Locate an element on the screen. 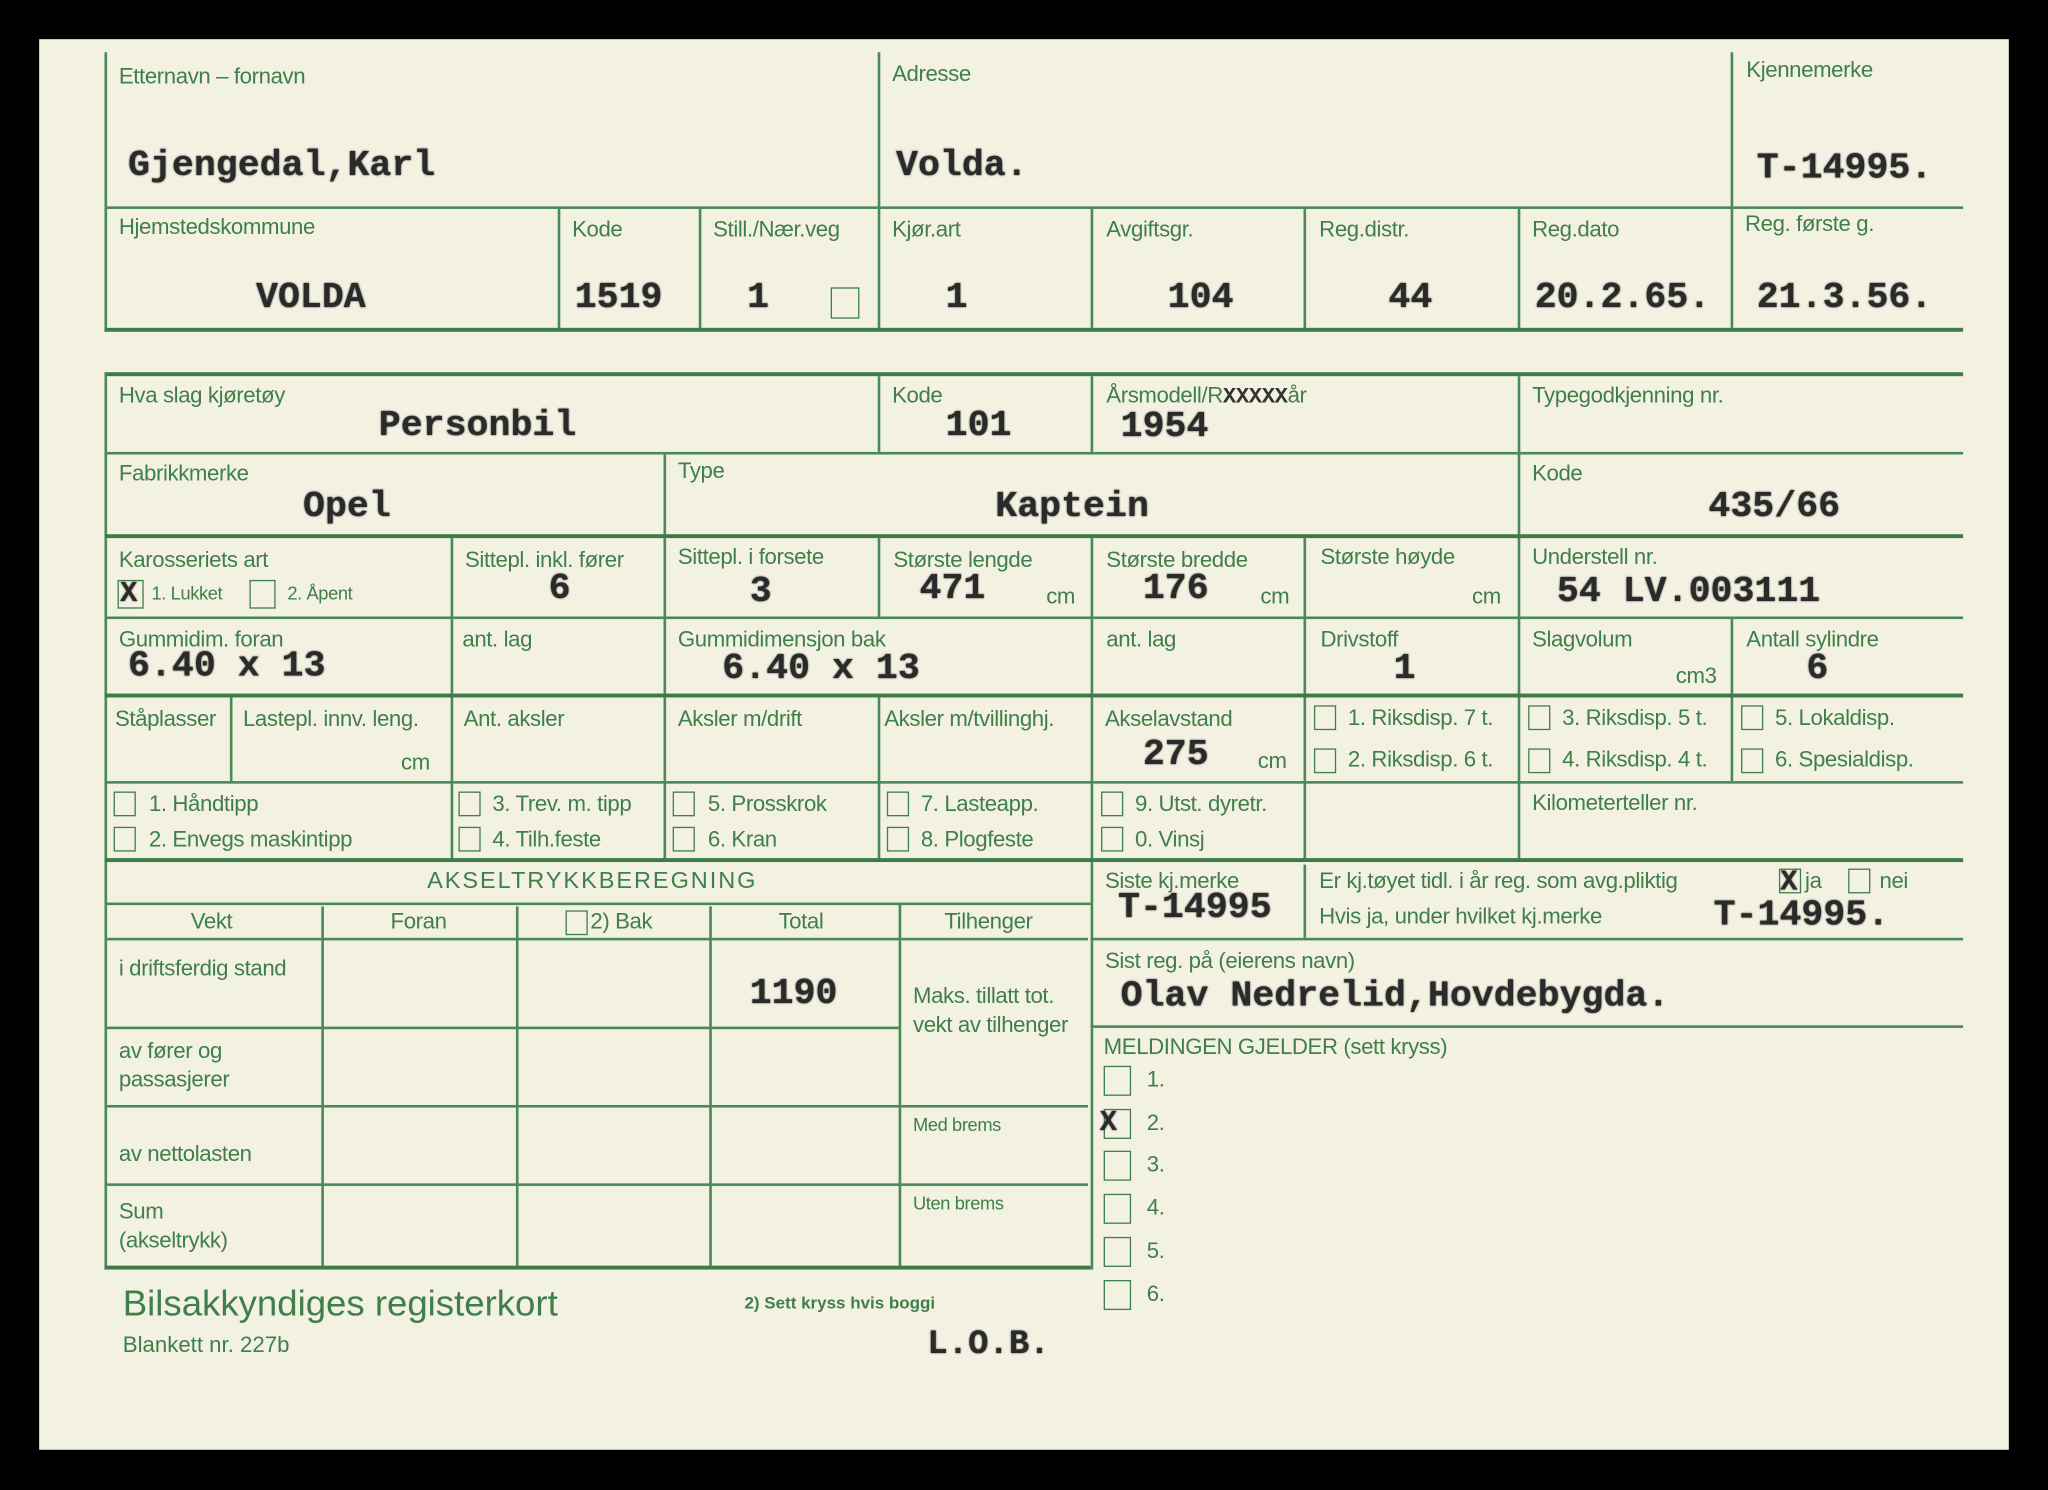 The width and height of the screenshot is (2048, 1490). message-4-checkbox is located at coordinates (1117, 1208).